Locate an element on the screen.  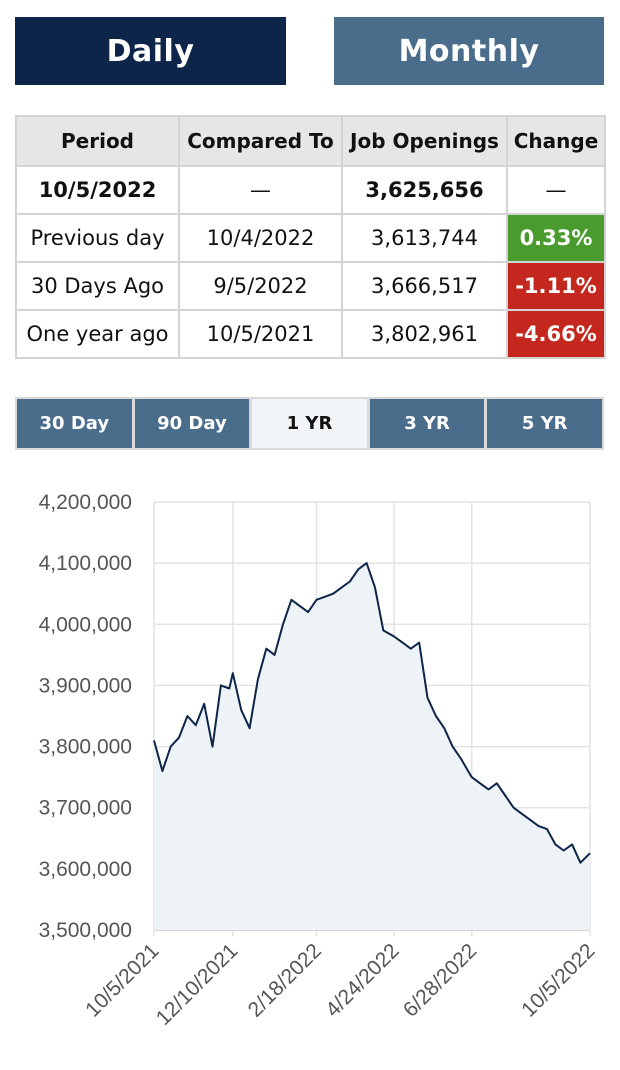
period-cell: Previous day is located at coordinates (97, 238).